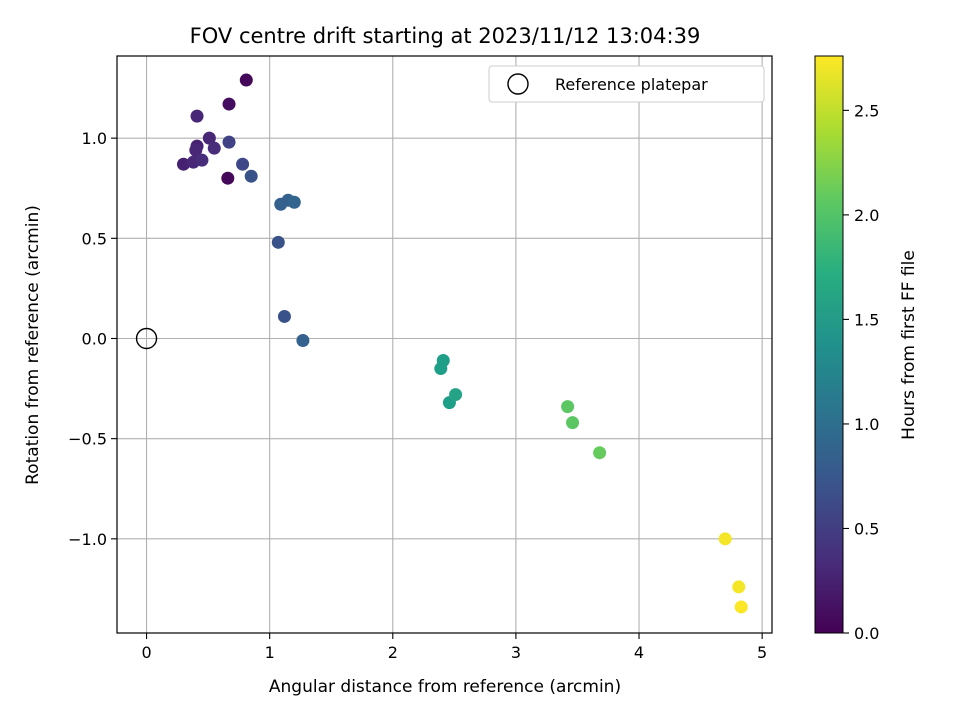 The height and width of the screenshot is (720, 960). What do you see at coordinates (631, 84) in the screenshot?
I see `legend-label-reference: Reference platepar` at bounding box center [631, 84].